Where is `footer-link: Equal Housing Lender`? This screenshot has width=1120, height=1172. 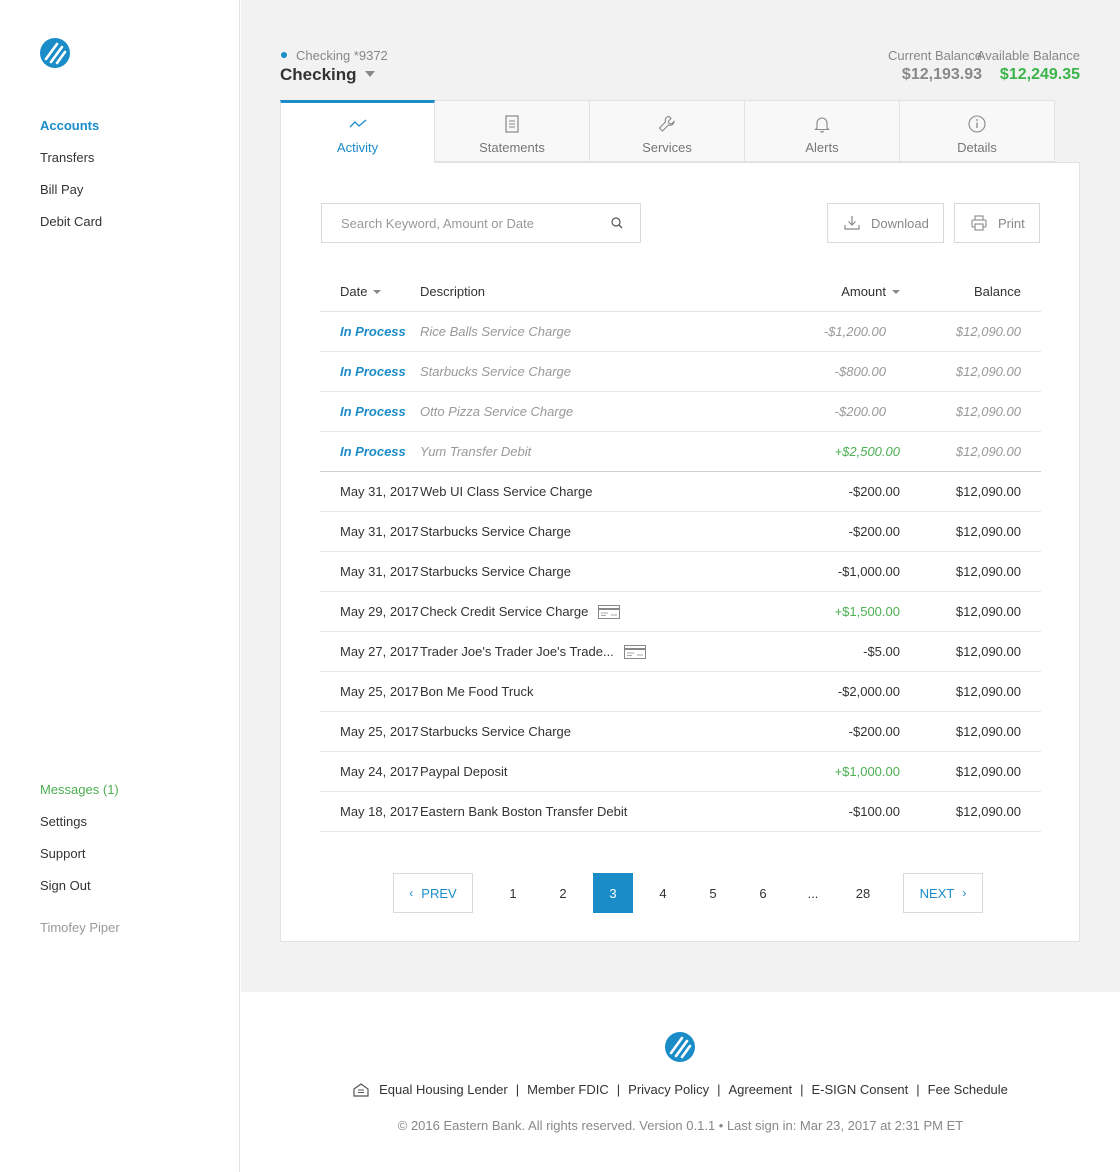 footer-link: Equal Housing Lender is located at coordinates (443, 1089).